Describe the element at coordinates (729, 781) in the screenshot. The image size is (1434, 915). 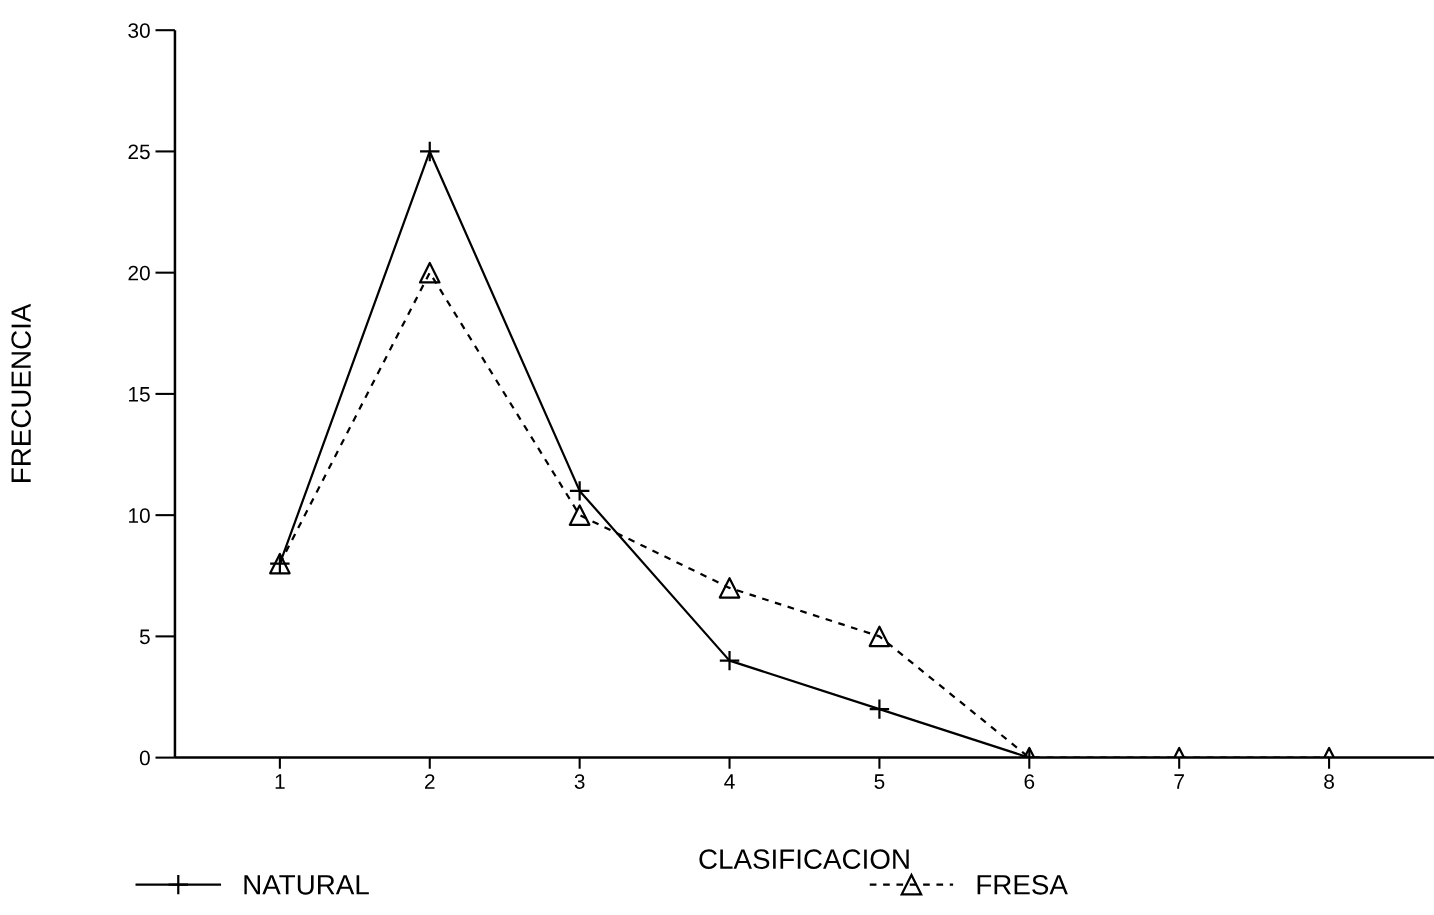
I see `x-tick-label: 4` at that location.